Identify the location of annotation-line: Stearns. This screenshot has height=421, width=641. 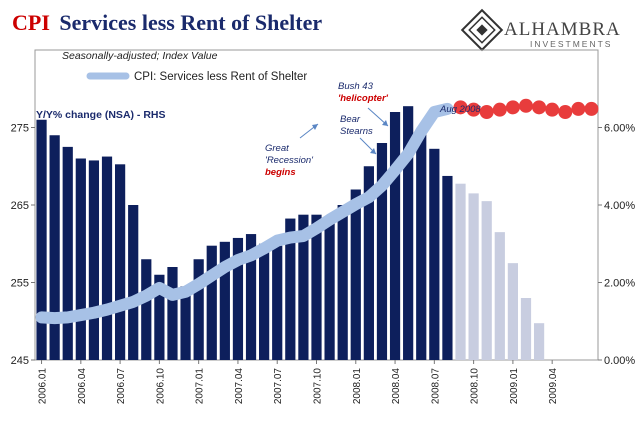
(356, 131).